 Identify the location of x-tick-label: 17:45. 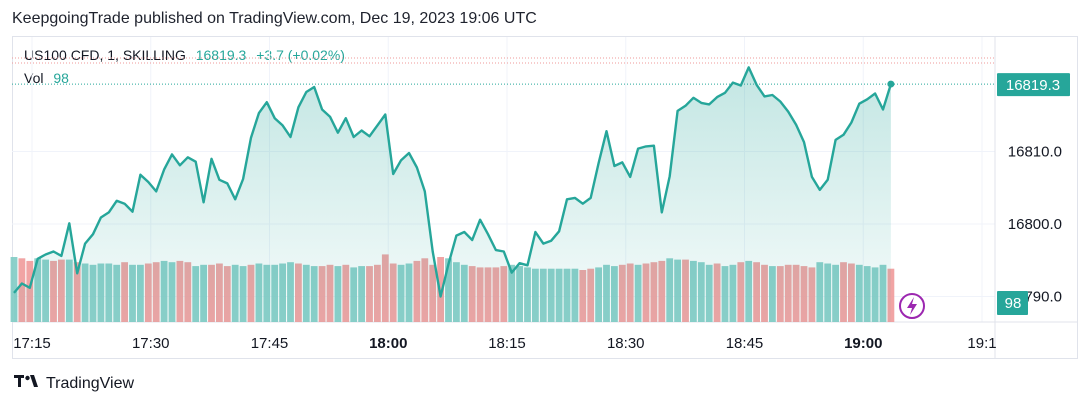
(270, 343).